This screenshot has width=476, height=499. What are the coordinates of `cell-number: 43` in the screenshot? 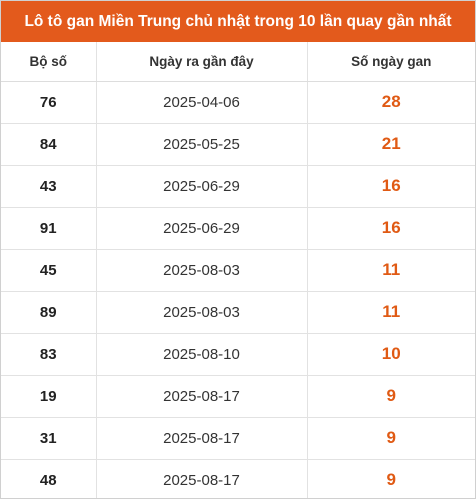 It's located at (48, 185).